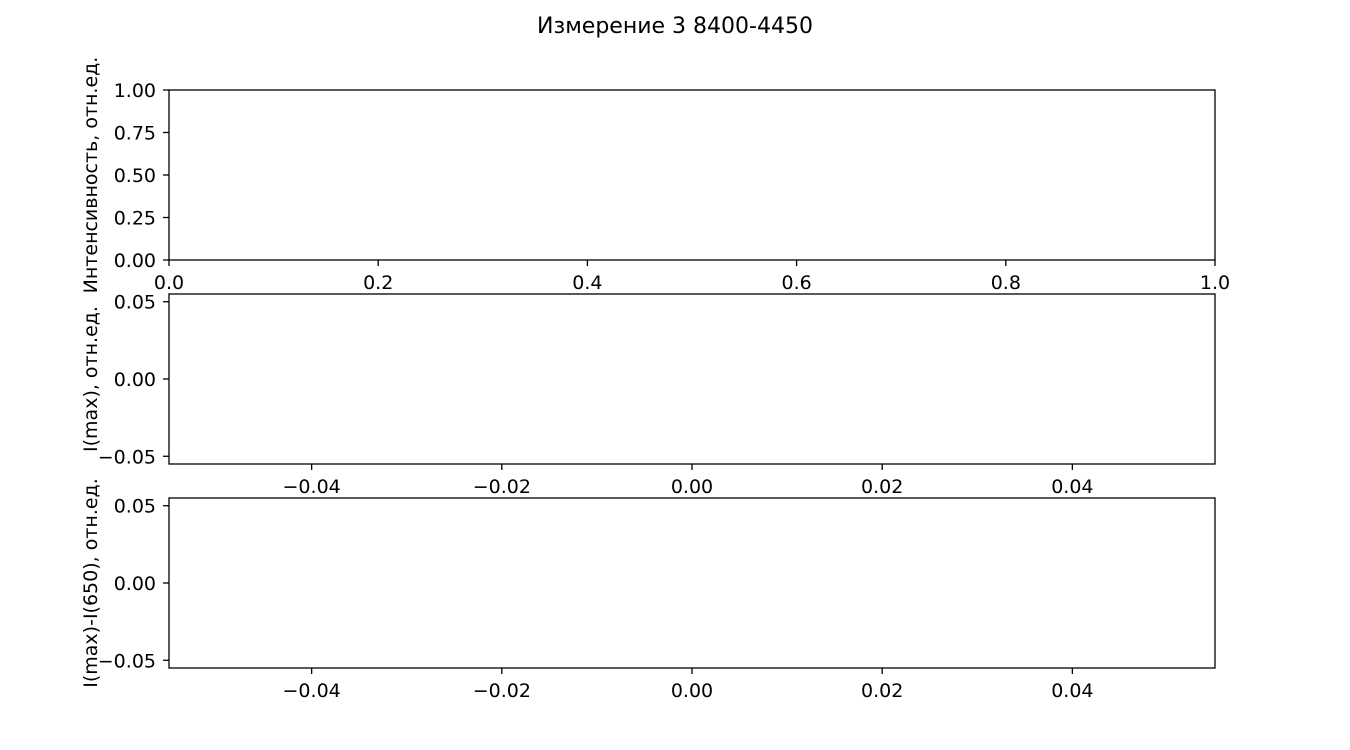  What do you see at coordinates (135, 176) in the screenshot?
I see `y-tick-label: 0.50` at bounding box center [135, 176].